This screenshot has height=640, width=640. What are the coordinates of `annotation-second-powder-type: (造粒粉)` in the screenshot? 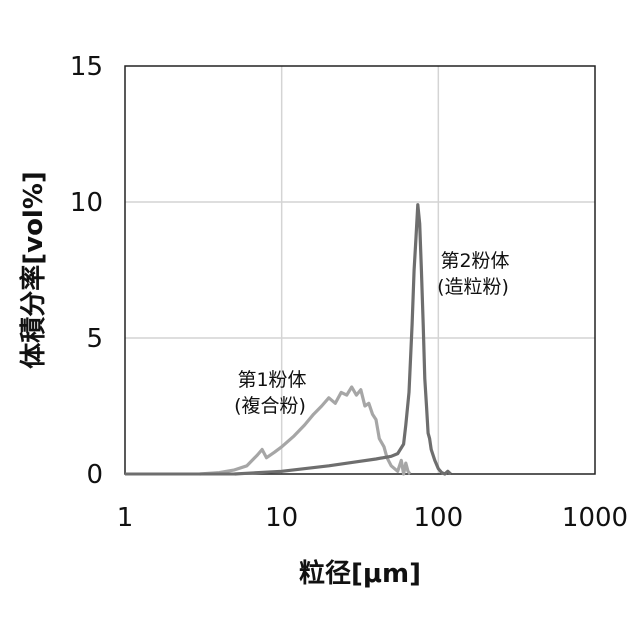 It's located at (473, 287).